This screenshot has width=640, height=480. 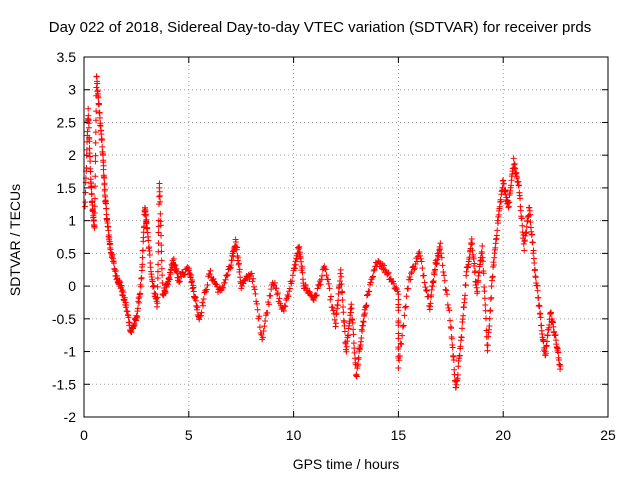 I want to click on y-tick-label: -2, so click(x=70, y=417).